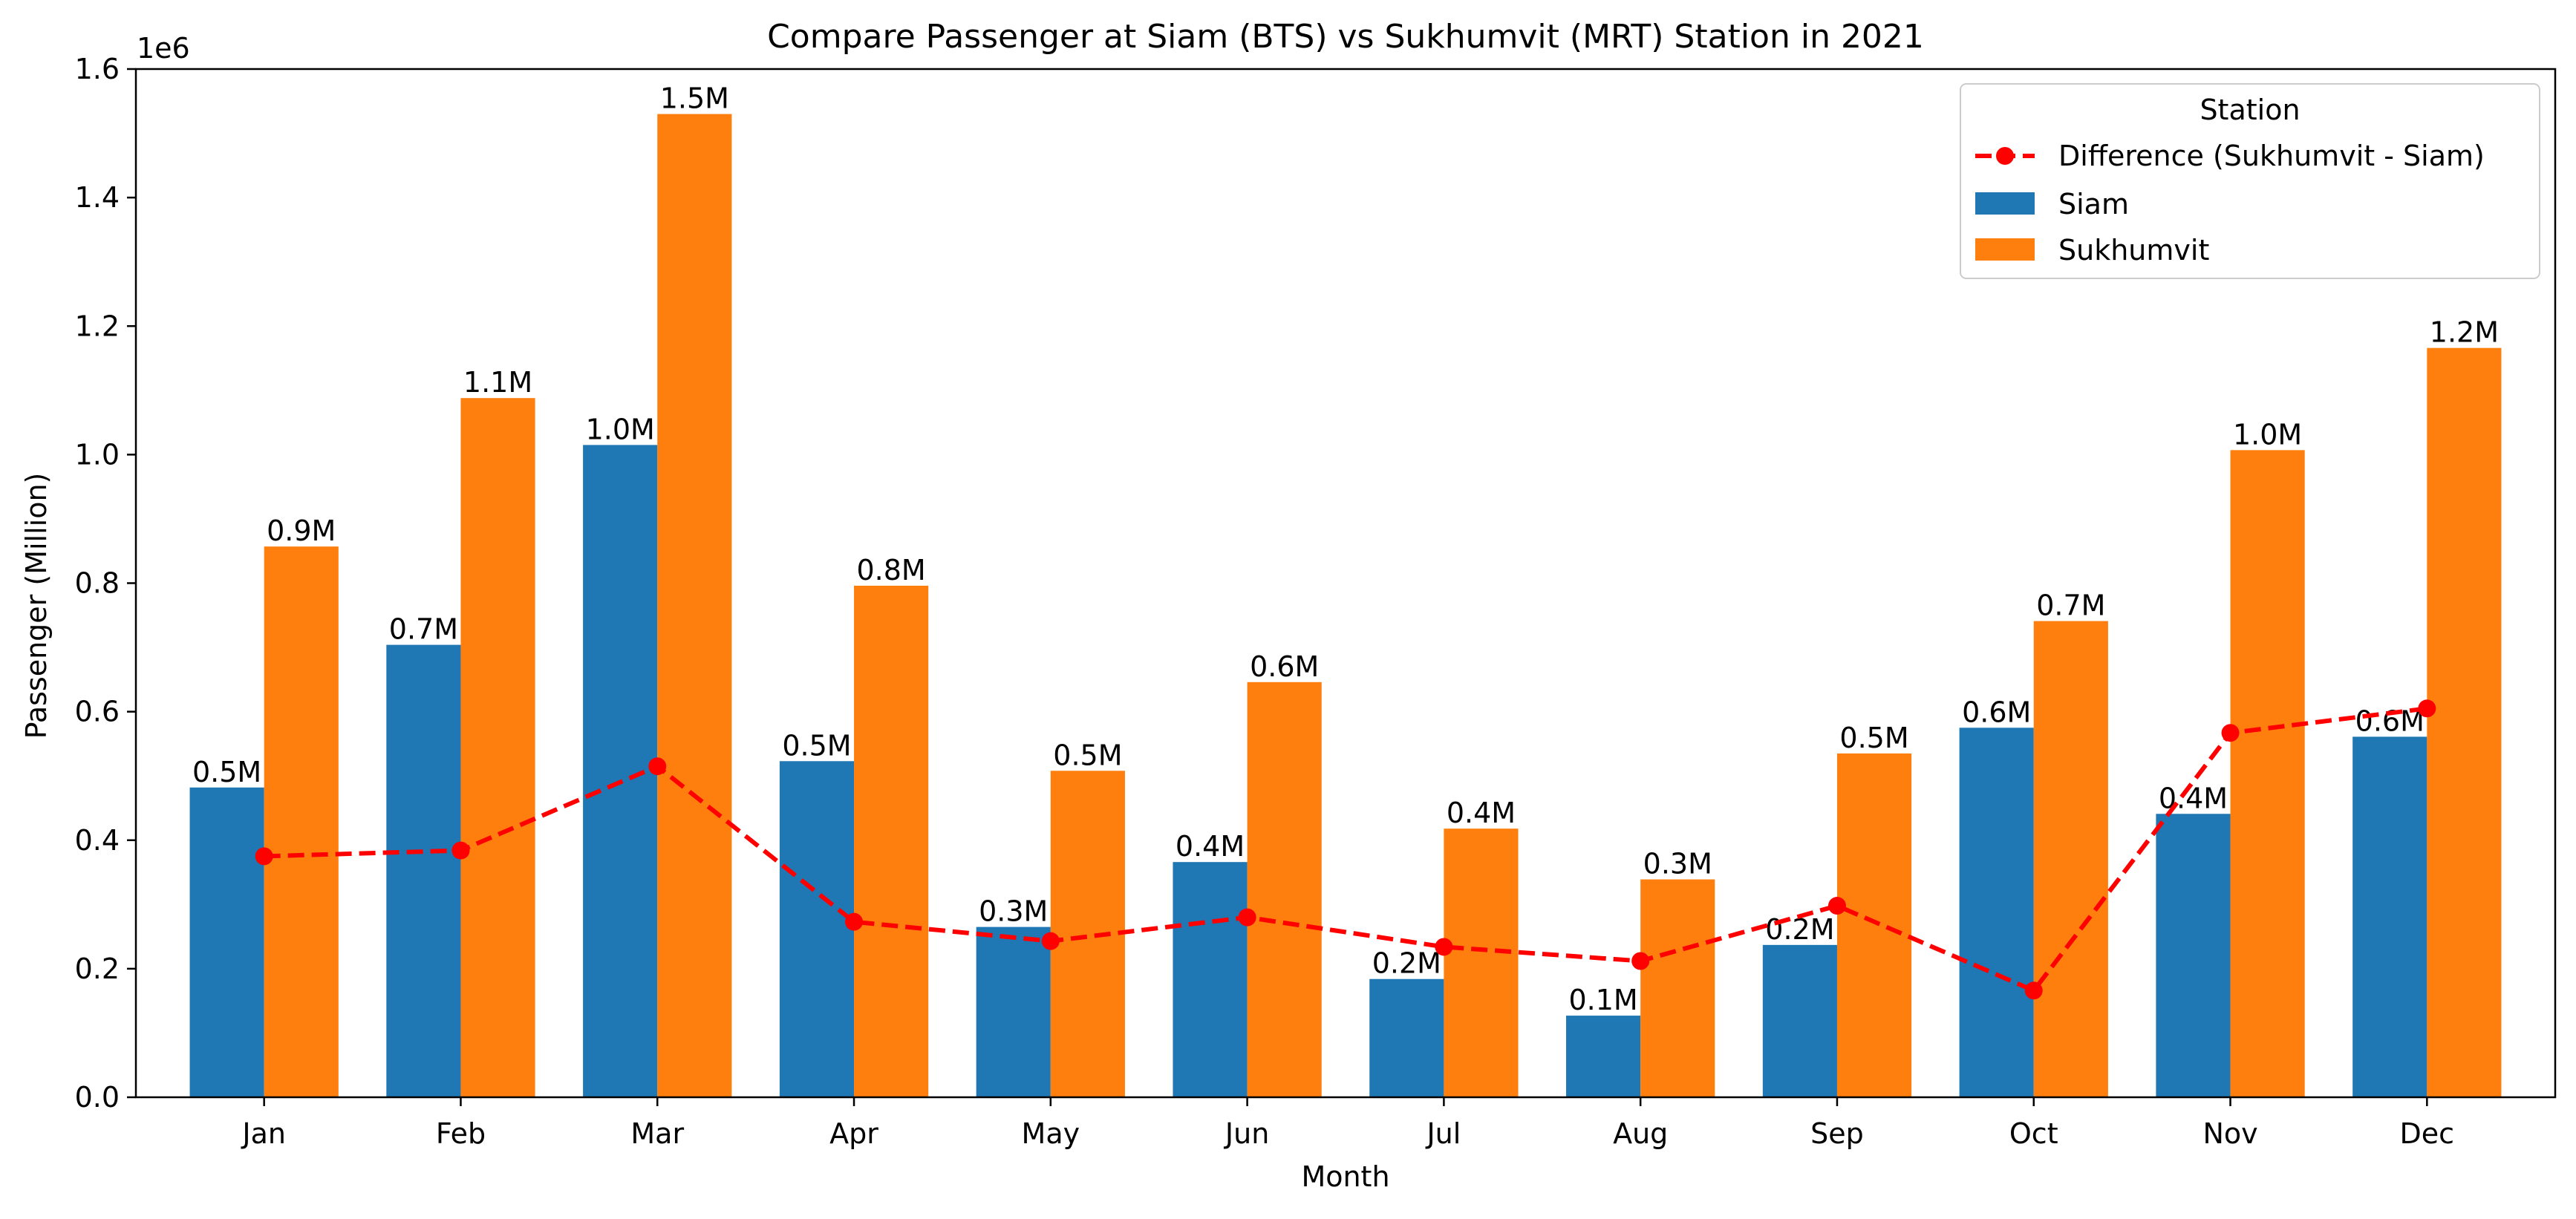 Image resolution: width=2576 pixels, height=1219 pixels. What do you see at coordinates (1406, 964) in the screenshot?
I see `bar-data-label: 0.2M` at bounding box center [1406, 964].